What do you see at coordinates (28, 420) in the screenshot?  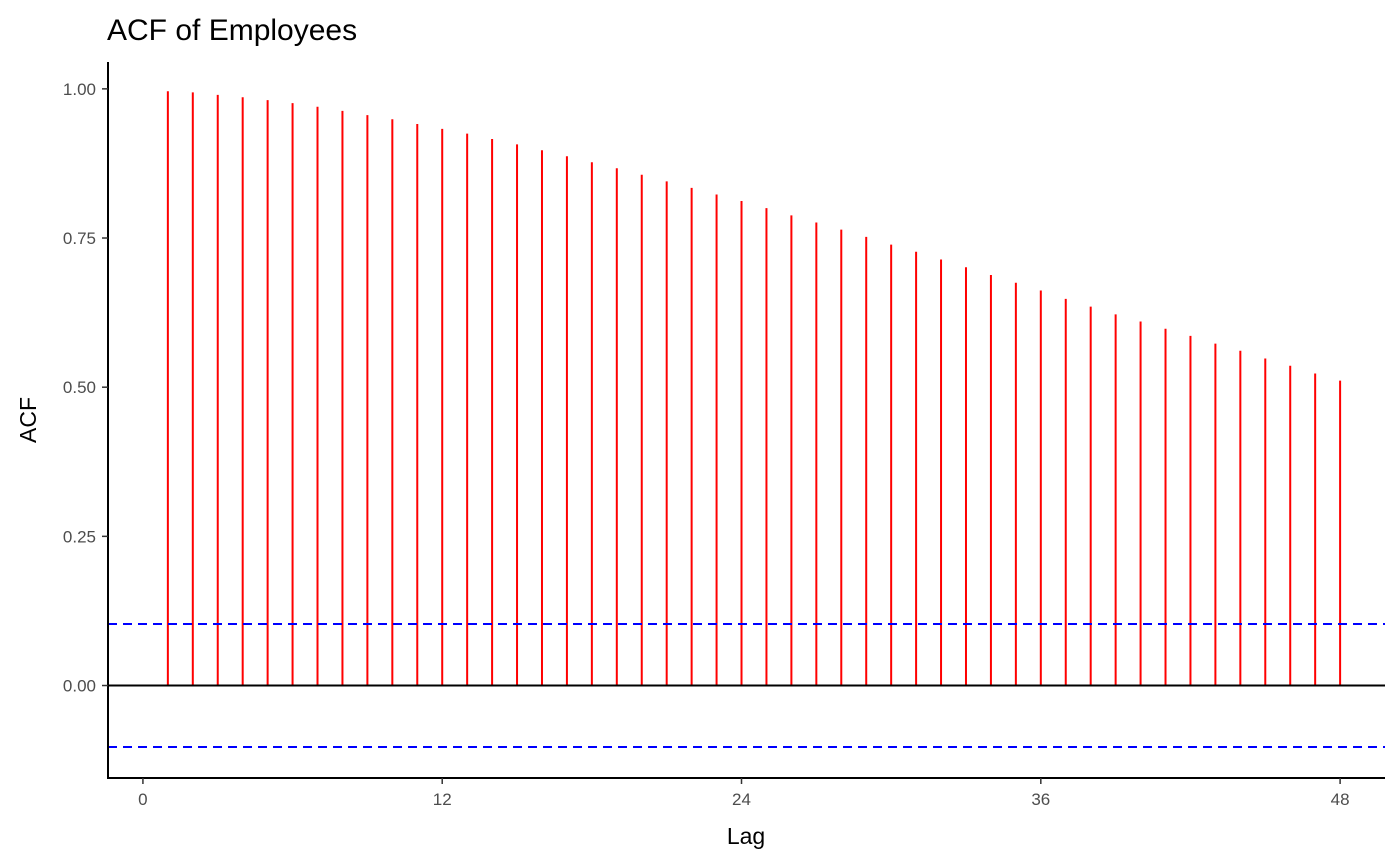 I see `y-axis-title: ACF` at bounding box center [28, 420].